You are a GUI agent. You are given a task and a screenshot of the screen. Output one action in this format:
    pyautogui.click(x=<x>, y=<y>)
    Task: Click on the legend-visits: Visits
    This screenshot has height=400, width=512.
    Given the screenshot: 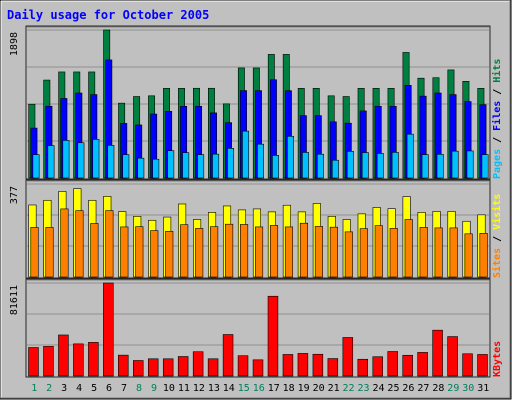 What is the action you would take?
    pyautogui.click(x=497, y=212)
    